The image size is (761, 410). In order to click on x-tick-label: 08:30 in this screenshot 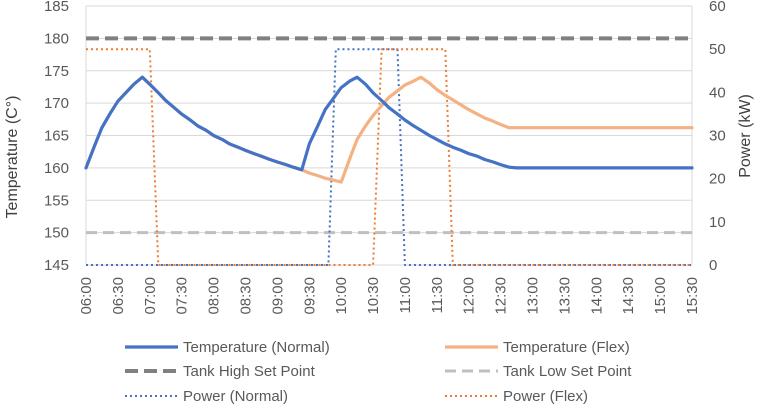, I will do `click(245, 296)`.